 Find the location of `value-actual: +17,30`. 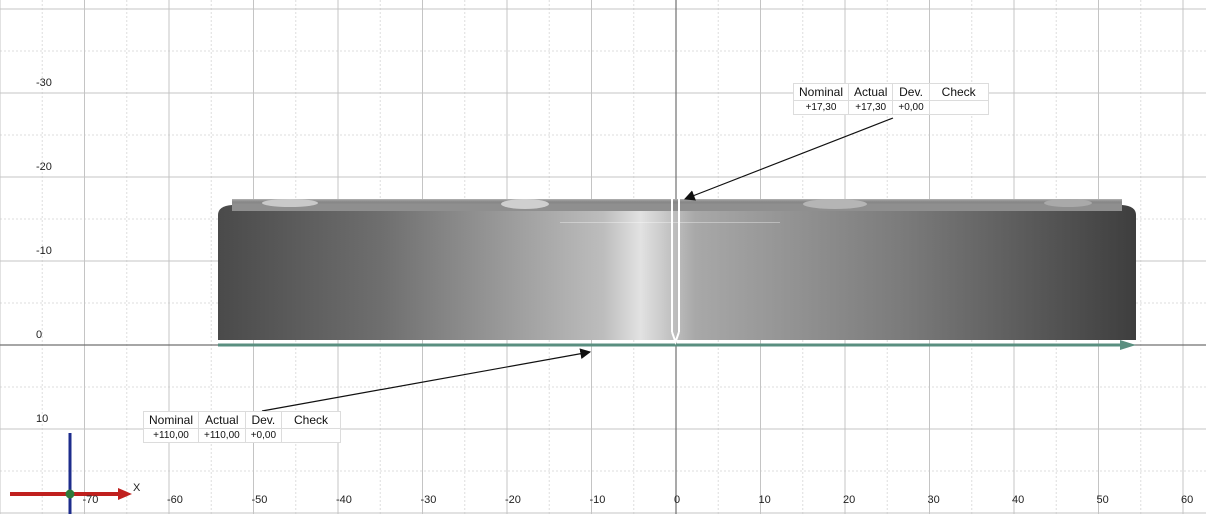

value-actual: +17,30 is located at coordinates (871, 107).